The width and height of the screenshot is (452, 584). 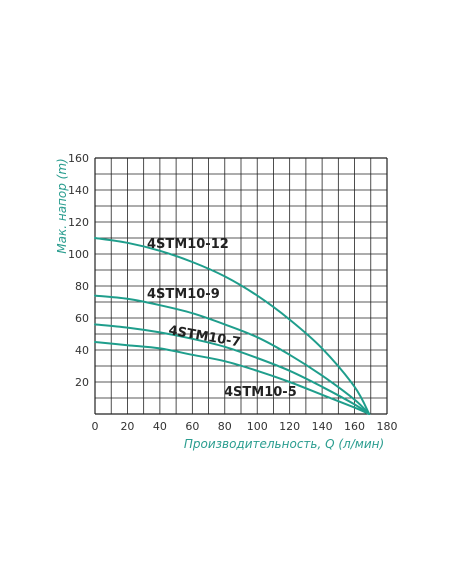 I want to click on y-tick-label: 140, so click(x=78, y=190).